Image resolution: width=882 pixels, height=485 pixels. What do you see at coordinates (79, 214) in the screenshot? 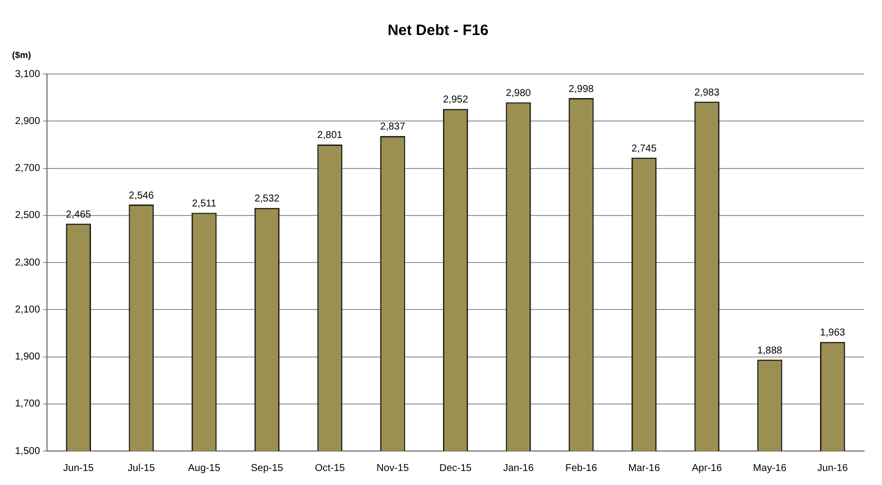
I see `data-label: 2,465` at bounding box center [79, 214].